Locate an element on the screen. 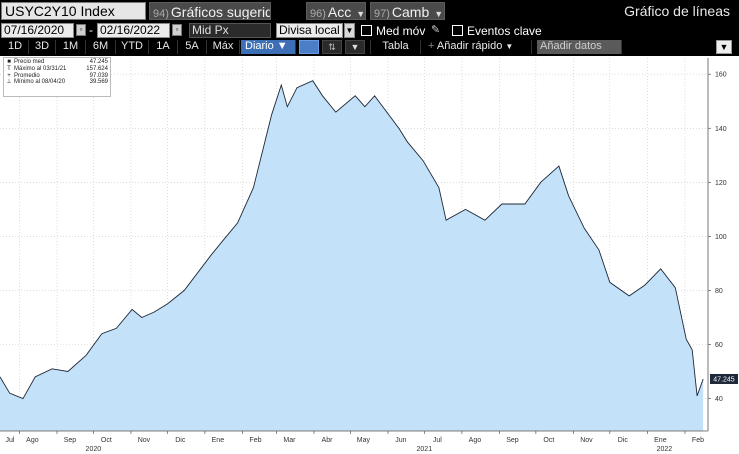 The width and height of the screenshot is (739, 454). timeframe-6m: 6M is located at coordinates (101, 47).